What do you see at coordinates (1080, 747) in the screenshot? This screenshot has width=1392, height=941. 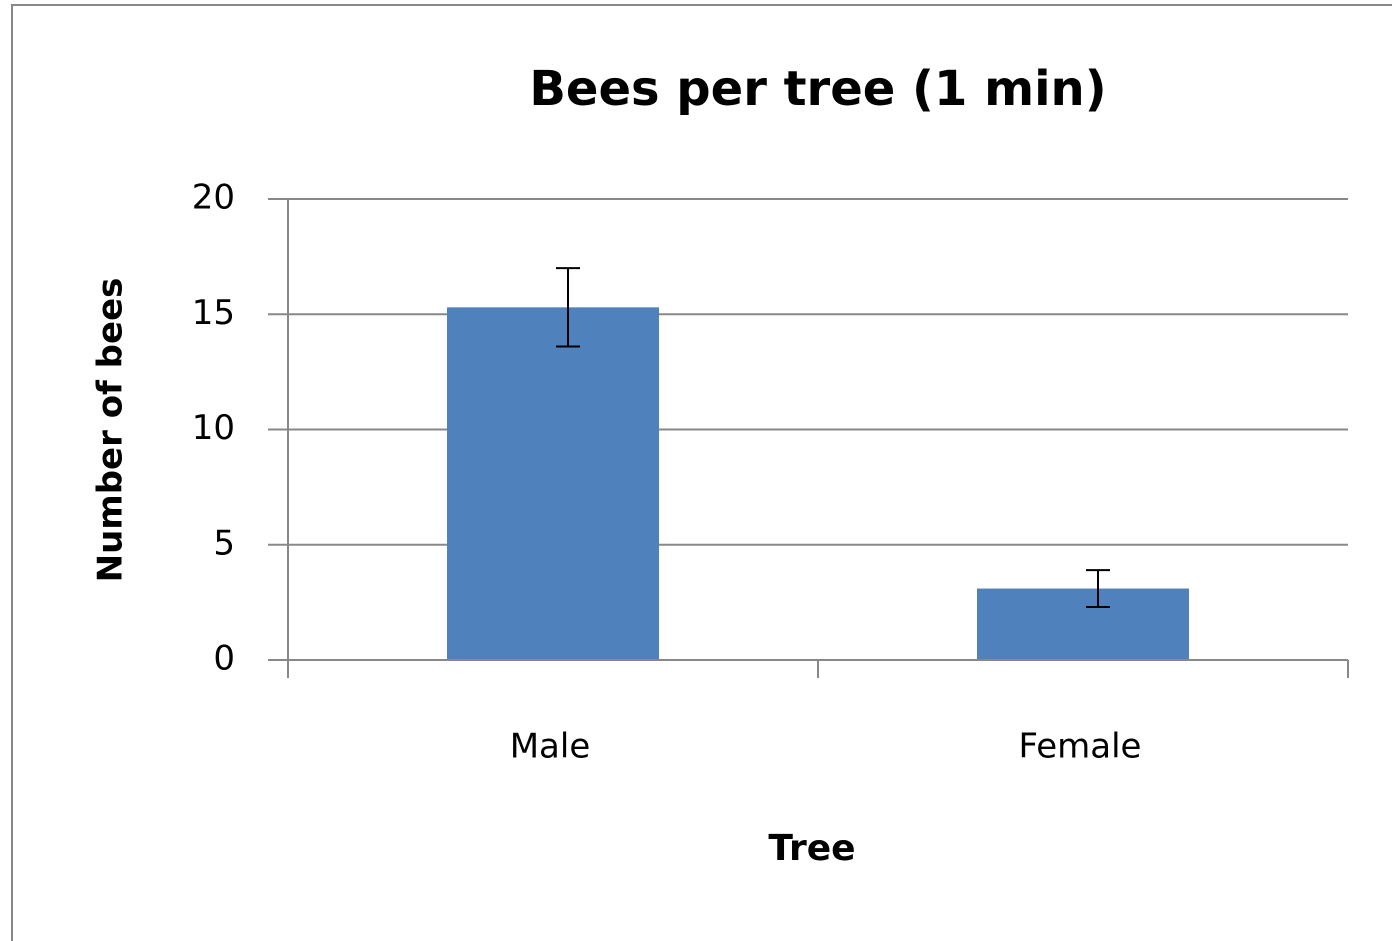 I see `x-tick-label: Female` at bounding box center [1080, 747].